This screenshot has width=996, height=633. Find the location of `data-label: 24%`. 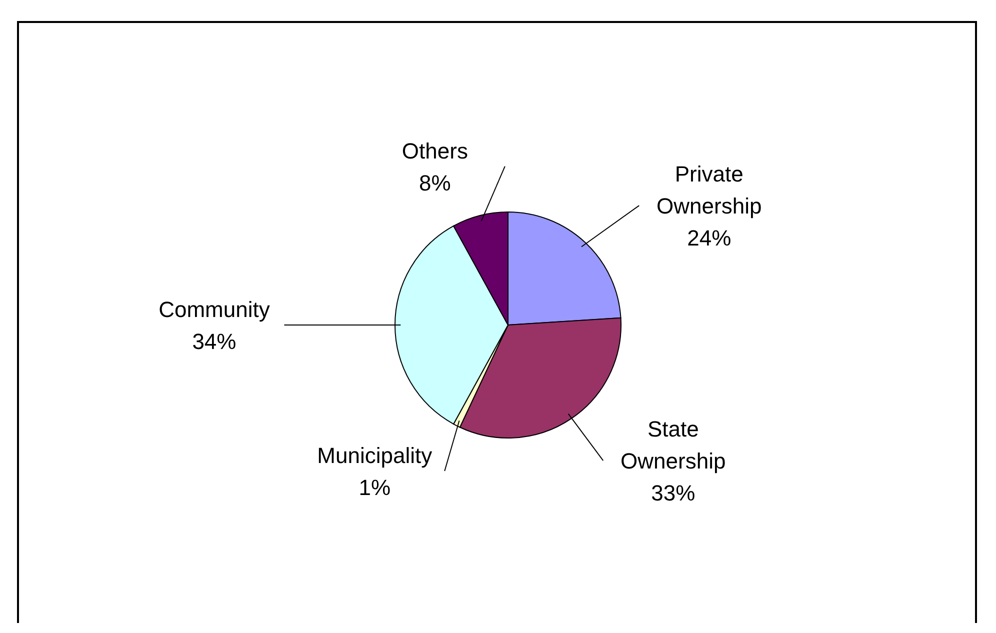

data-label: 24% is located at coordinates (709, 238).